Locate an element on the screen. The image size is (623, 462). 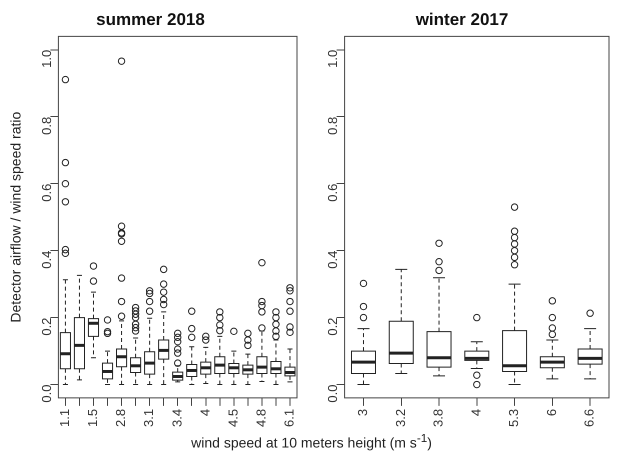
chart-title: summer 2018 is located at coordinates (150, 19).